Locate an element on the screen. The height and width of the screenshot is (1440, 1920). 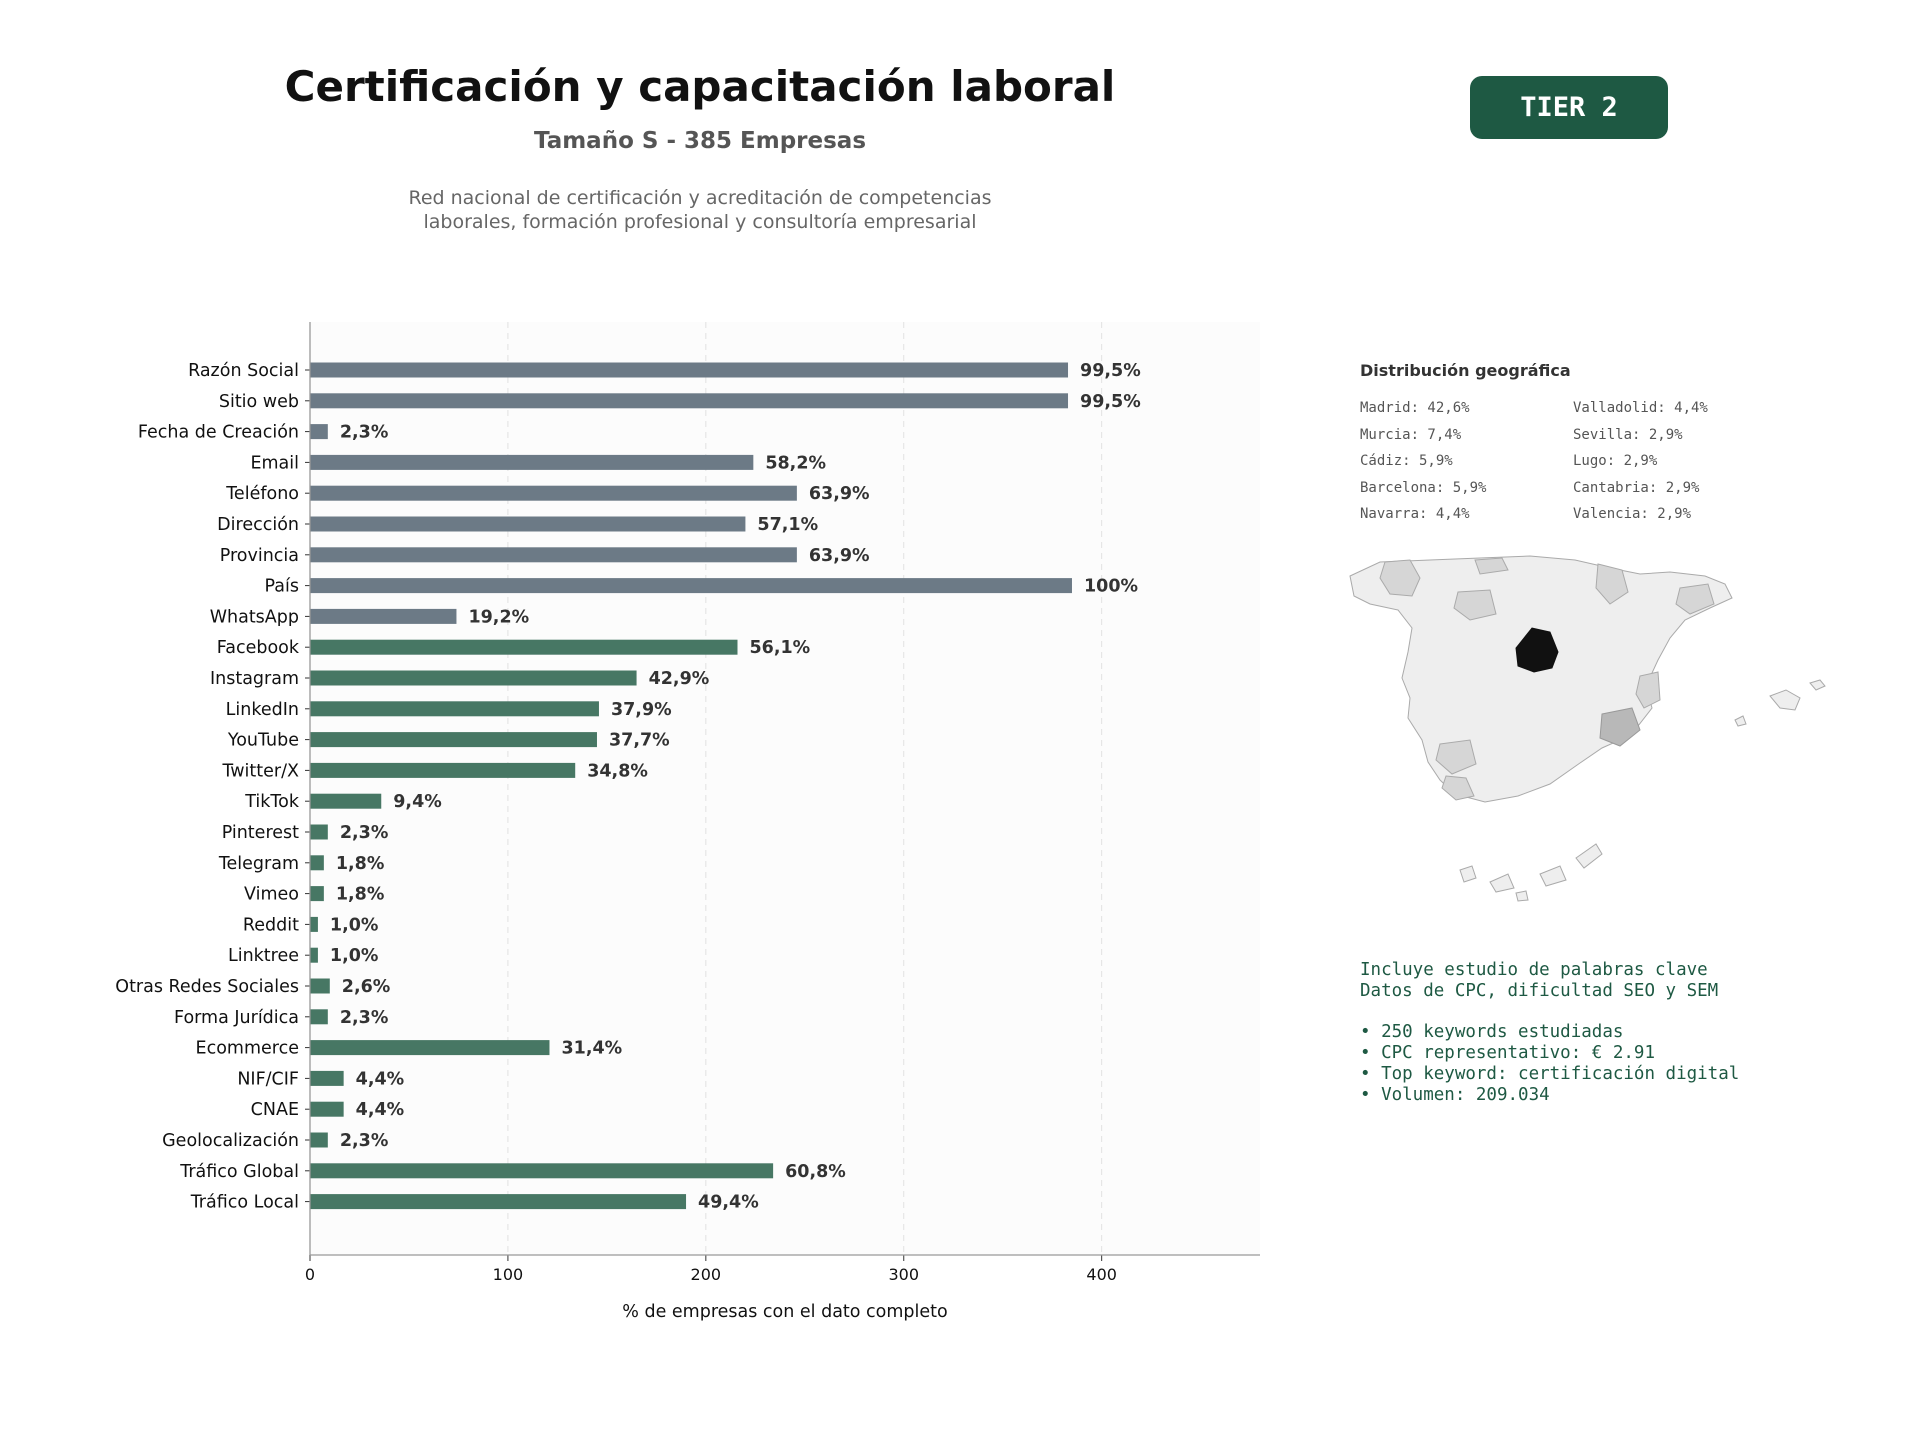
data-label: 37,9% is located at coordinates (641, 710).